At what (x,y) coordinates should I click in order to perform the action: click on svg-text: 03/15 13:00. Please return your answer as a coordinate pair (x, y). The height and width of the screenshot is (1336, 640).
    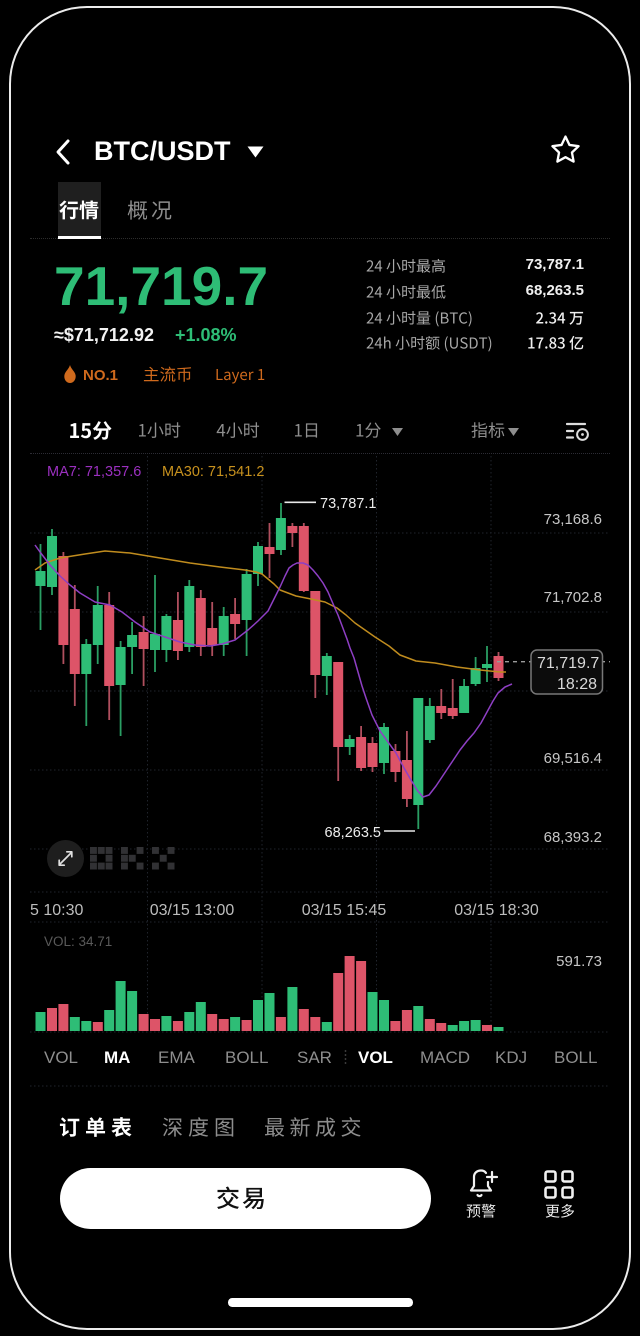
    Looking at the image, I should click on (192, 910).